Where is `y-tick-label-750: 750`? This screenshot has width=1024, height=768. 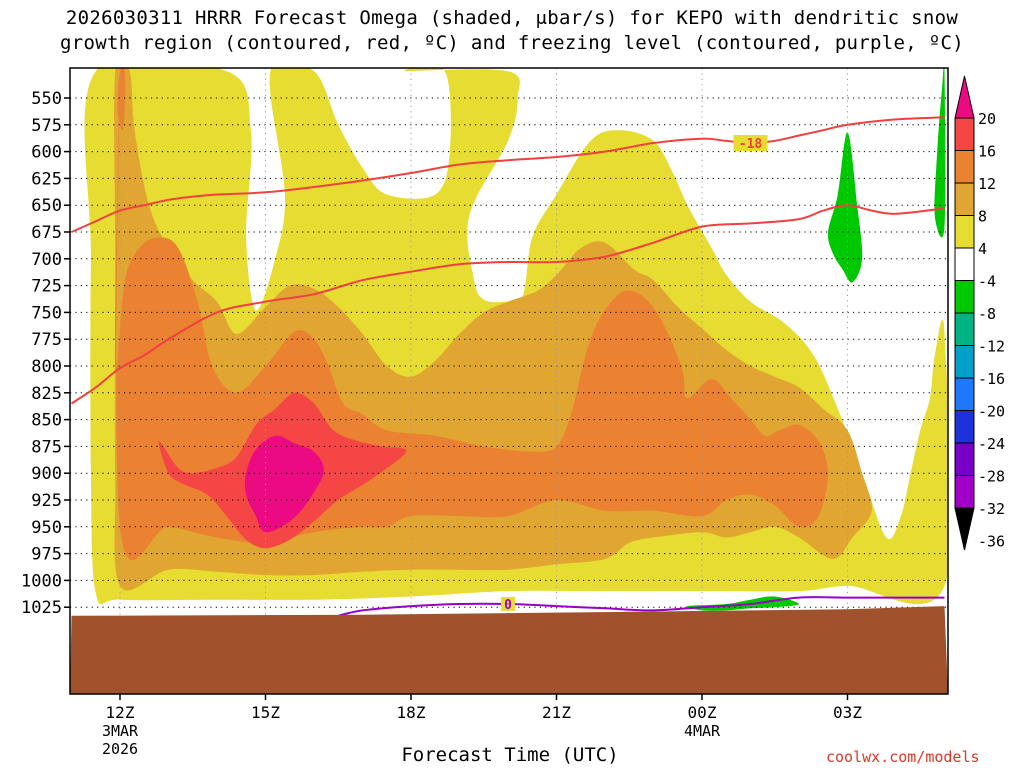
y-tick-label-750: 750 is located at coordinates (46, 313).